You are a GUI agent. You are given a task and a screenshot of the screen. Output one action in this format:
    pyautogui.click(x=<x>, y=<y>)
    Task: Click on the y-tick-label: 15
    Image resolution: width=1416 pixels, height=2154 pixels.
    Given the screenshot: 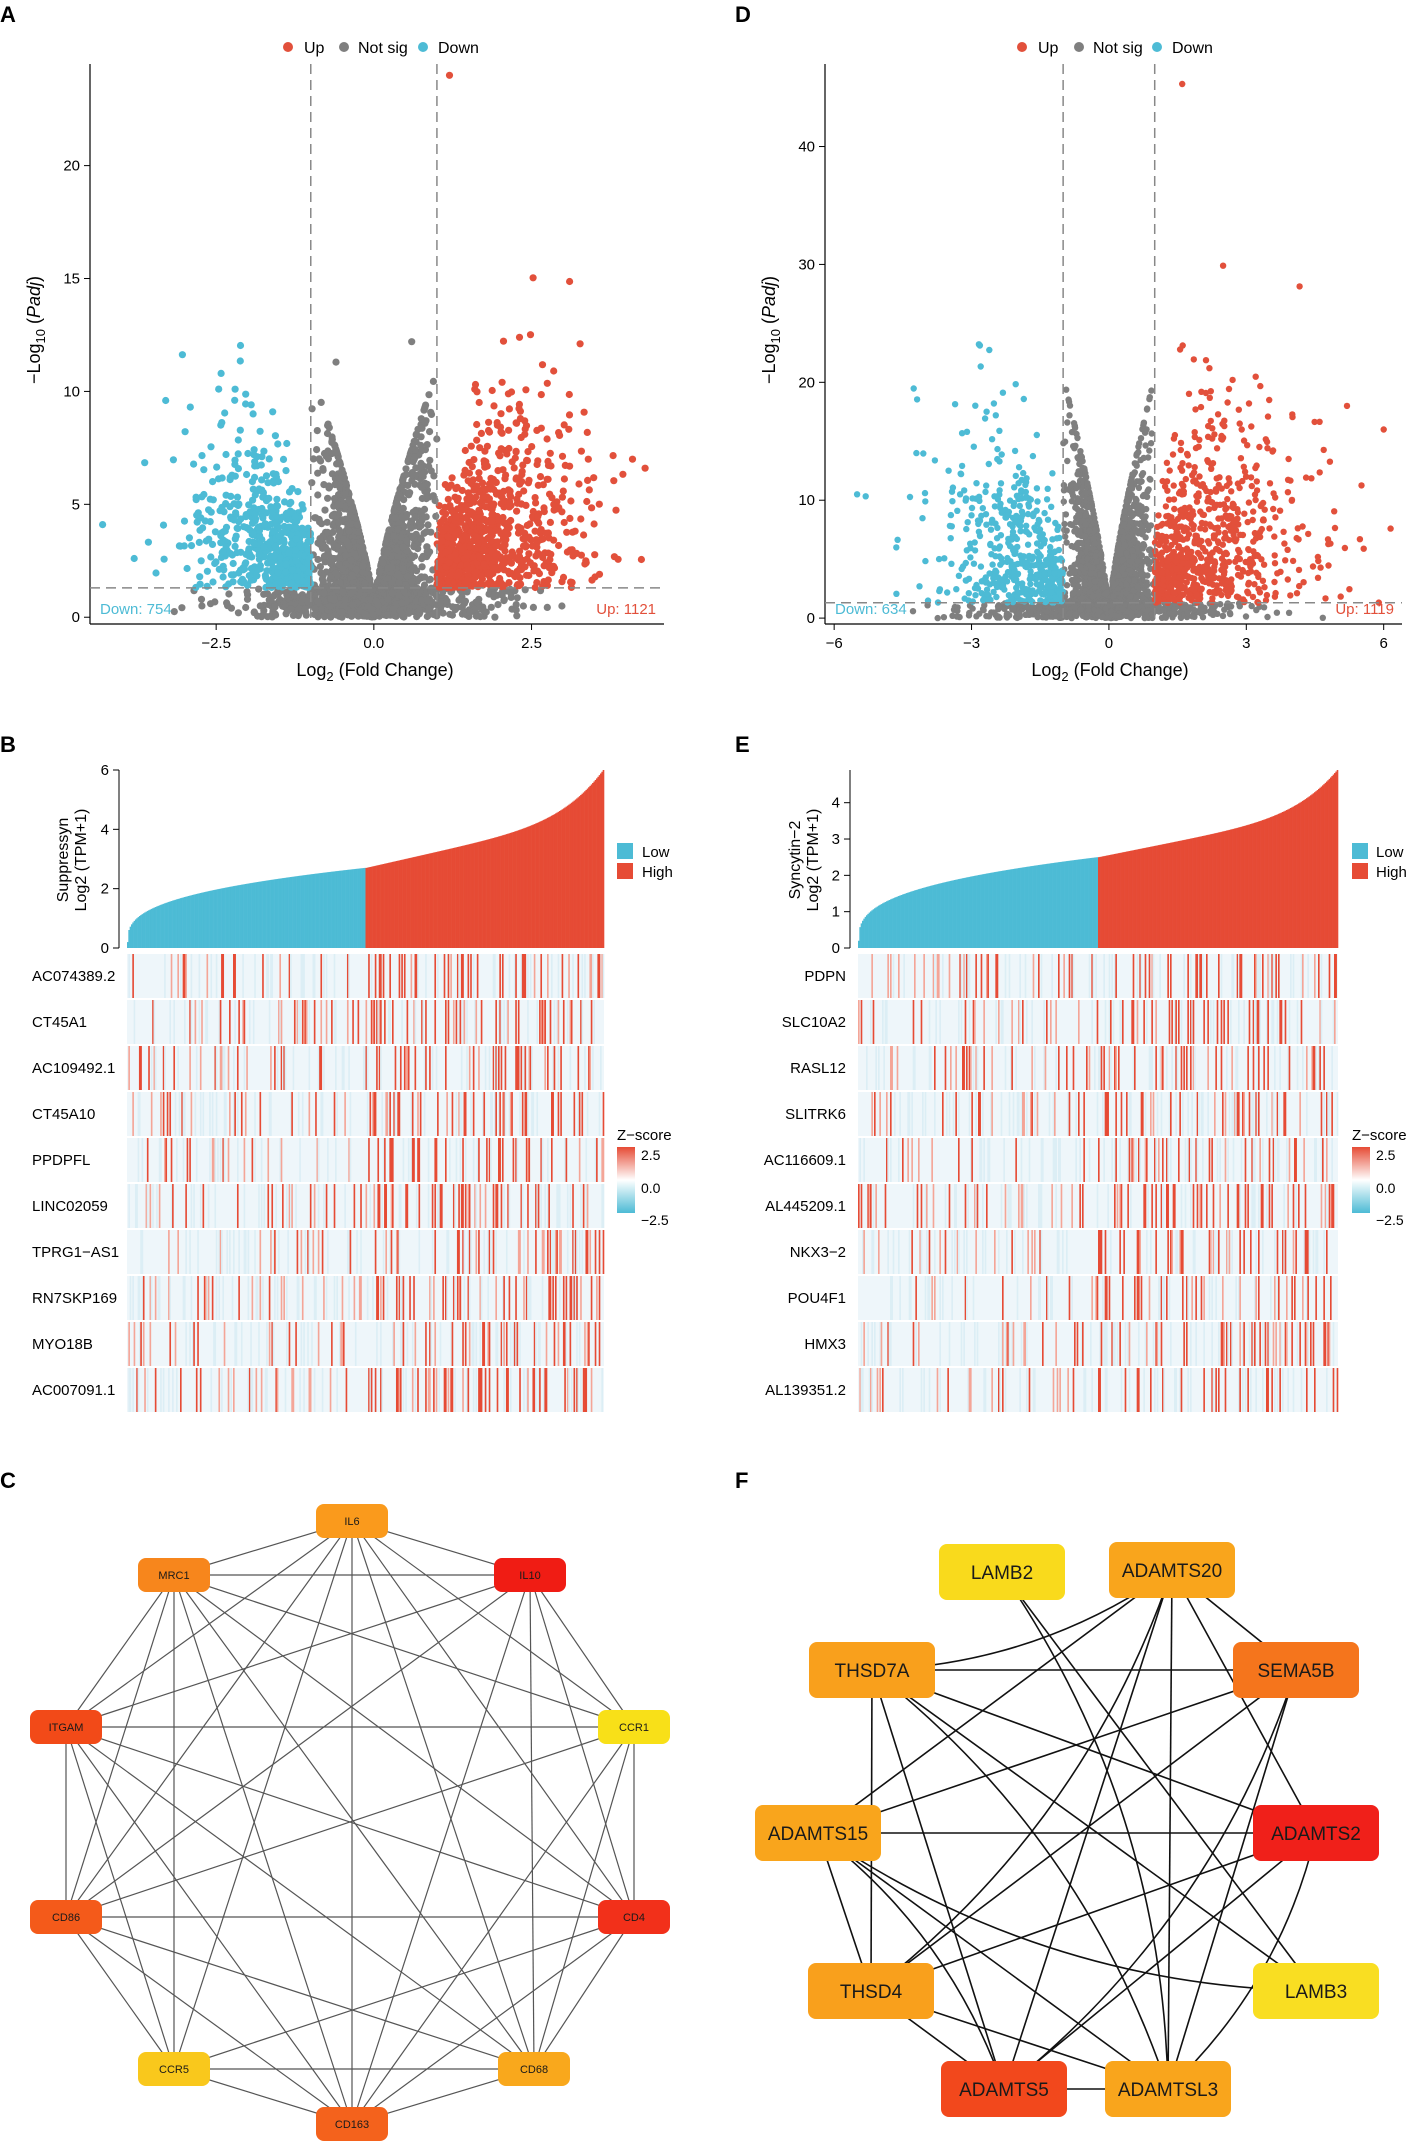 What is the action you would take?
    pyautogui.click(x=71, y=279)
    